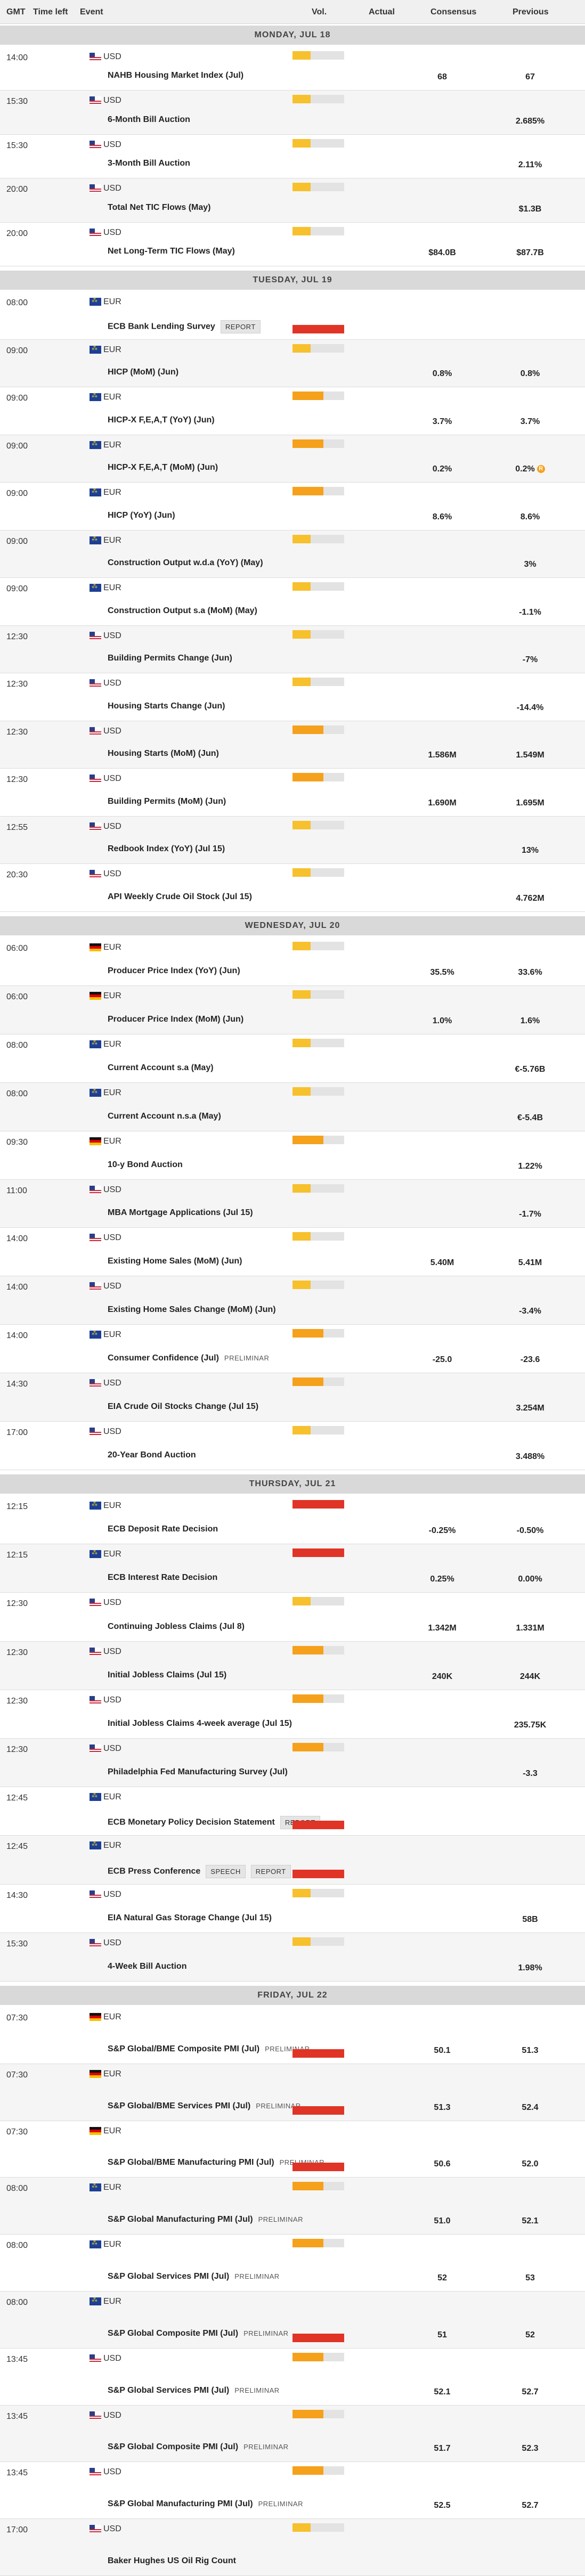  Describe the element at coordinates (292, 507) in the screenshot. I see `event-row: 09:00 EUR HICP (YoY) (Jun) 8.6% 8.6%` at that location.